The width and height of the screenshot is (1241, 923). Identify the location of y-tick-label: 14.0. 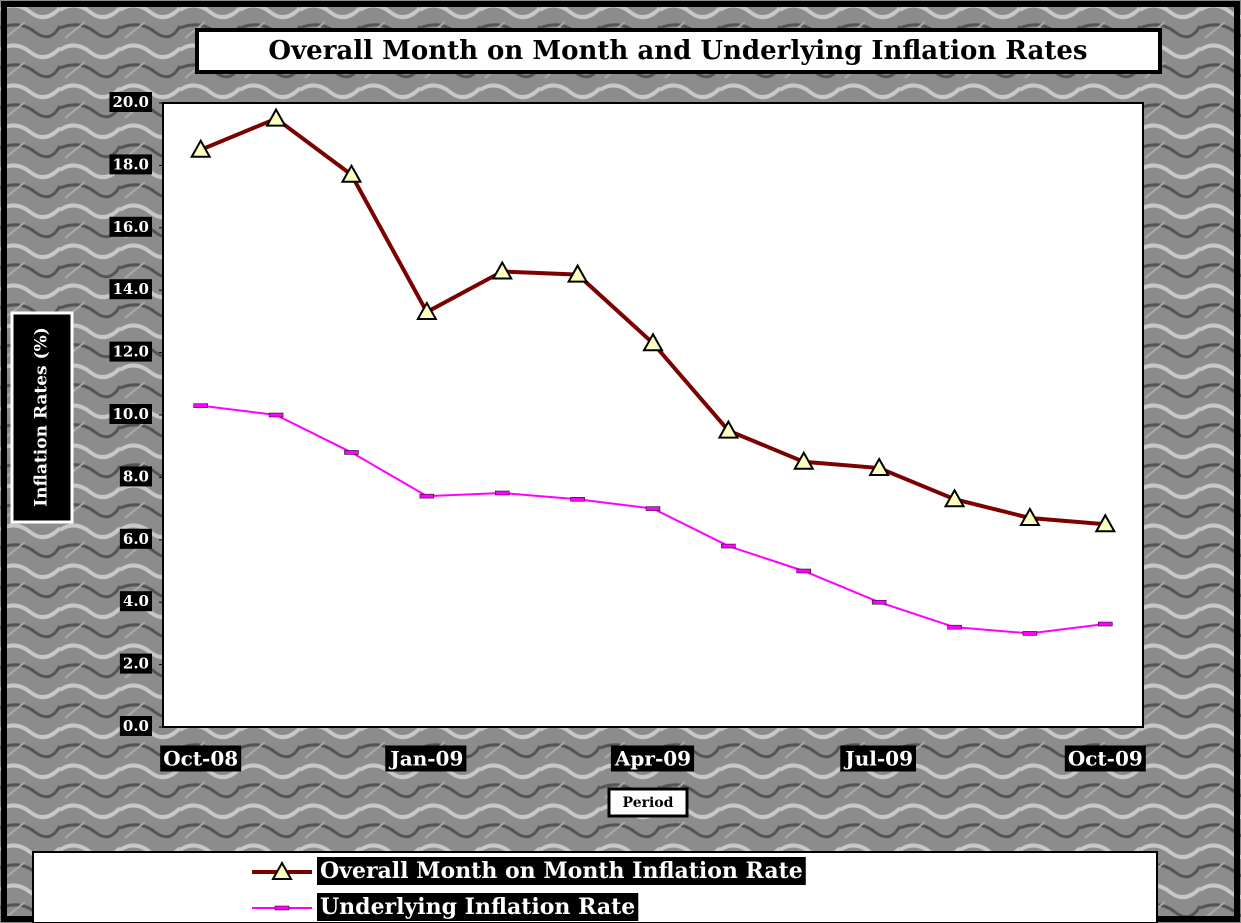
(130, 289).